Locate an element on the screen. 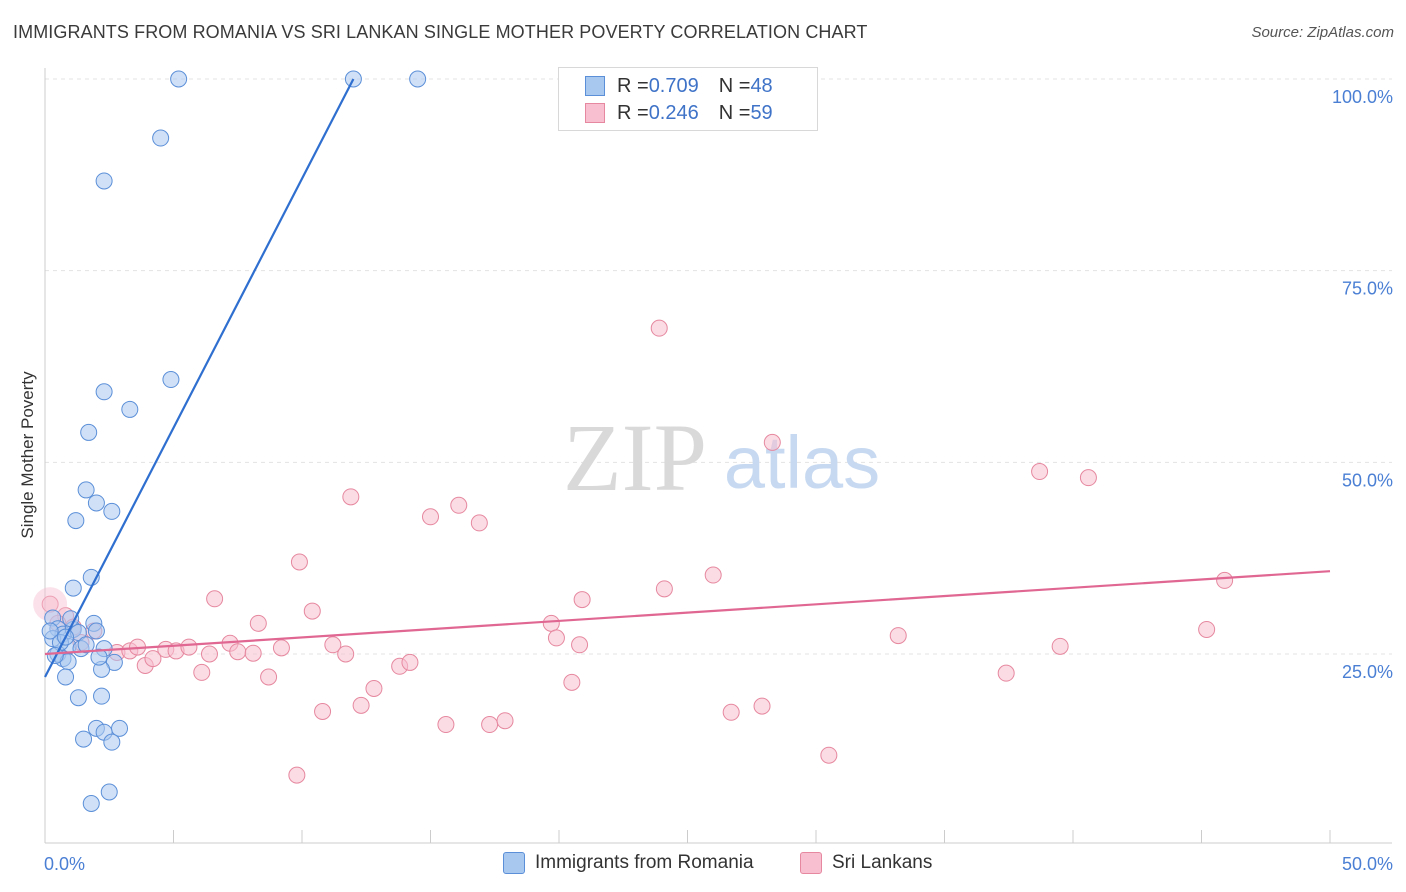 This screenshot has width=1406, height=892. correlation-legend: R = 0.709 N = 48 R = 0.246 N = 59 is located at coordinates (688, 99).